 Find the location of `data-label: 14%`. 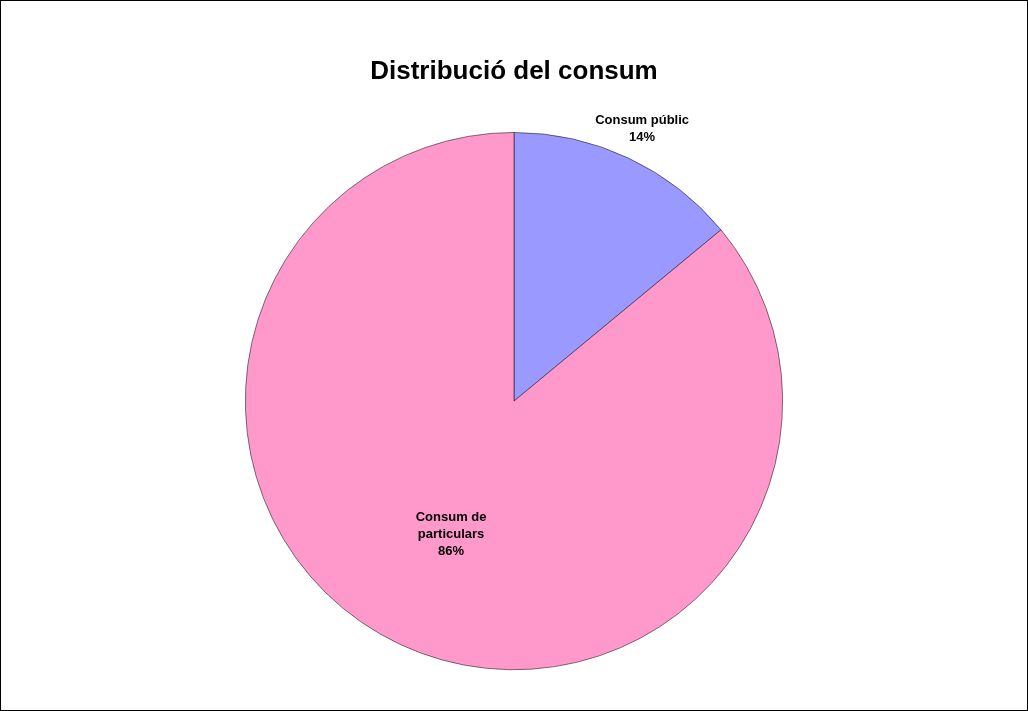

data-label: 14% is located at coordinates (642, 136).